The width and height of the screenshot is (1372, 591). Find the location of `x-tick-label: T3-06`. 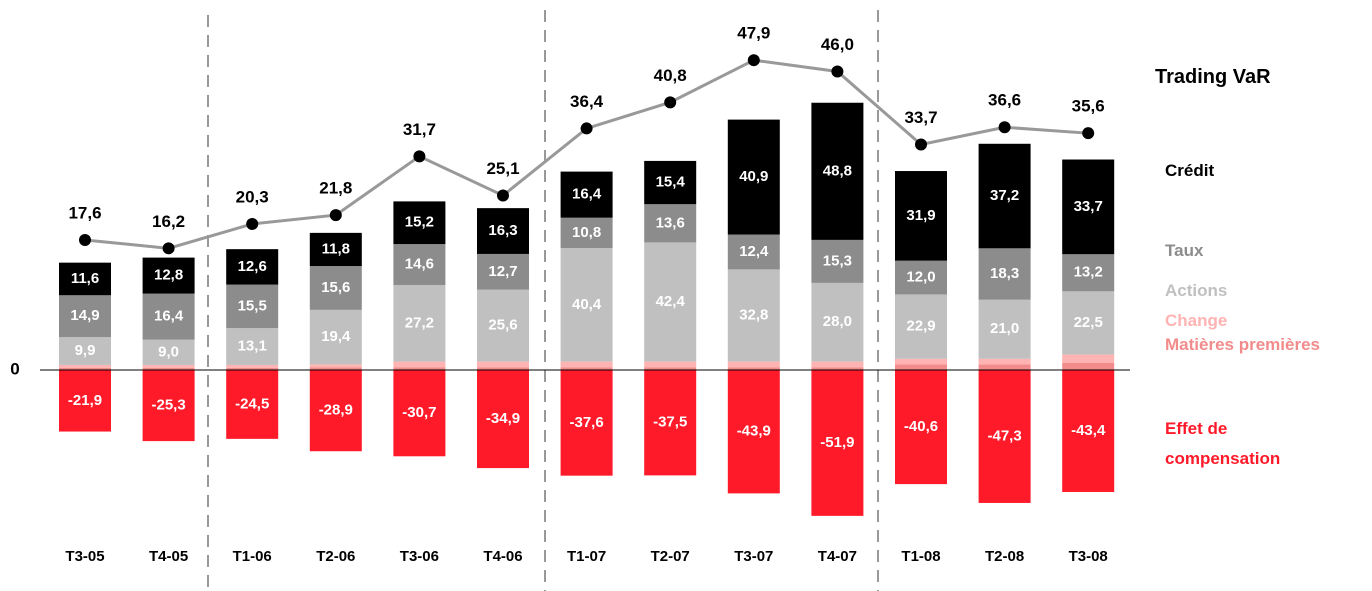

x-tick-label: T3-06 is located at coordinates (419, 556).